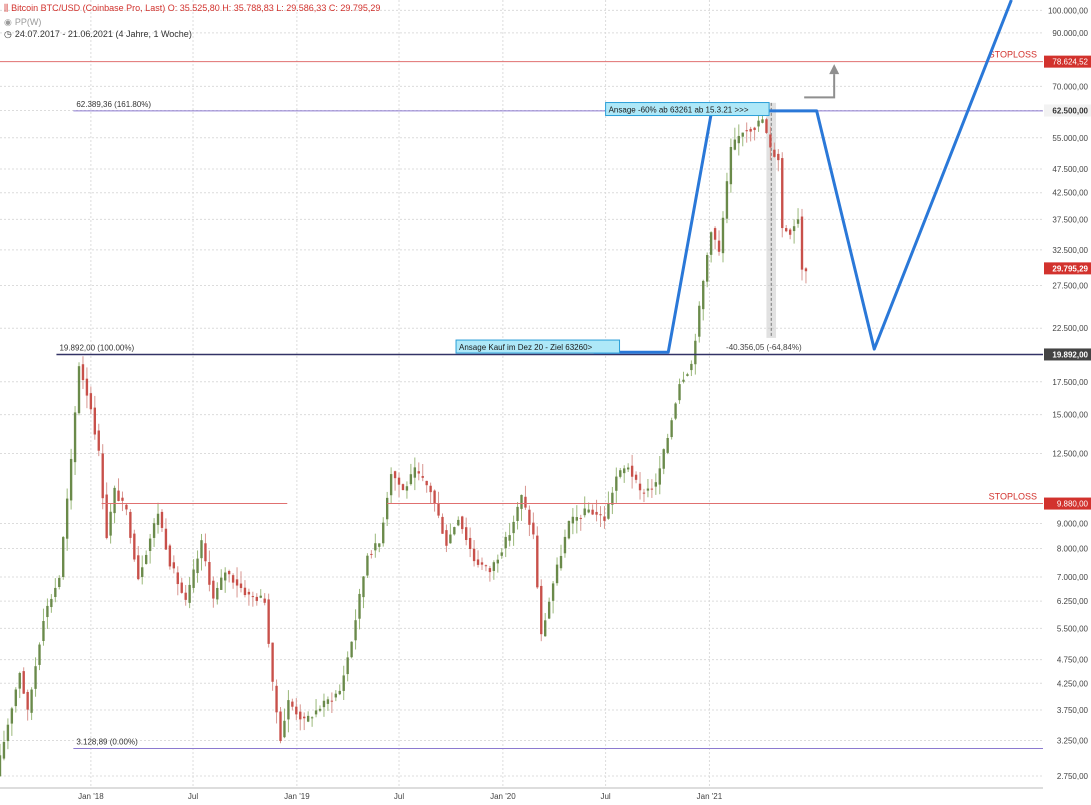  I want to click on x-tick-label: Jan '20, so click(503, 796).